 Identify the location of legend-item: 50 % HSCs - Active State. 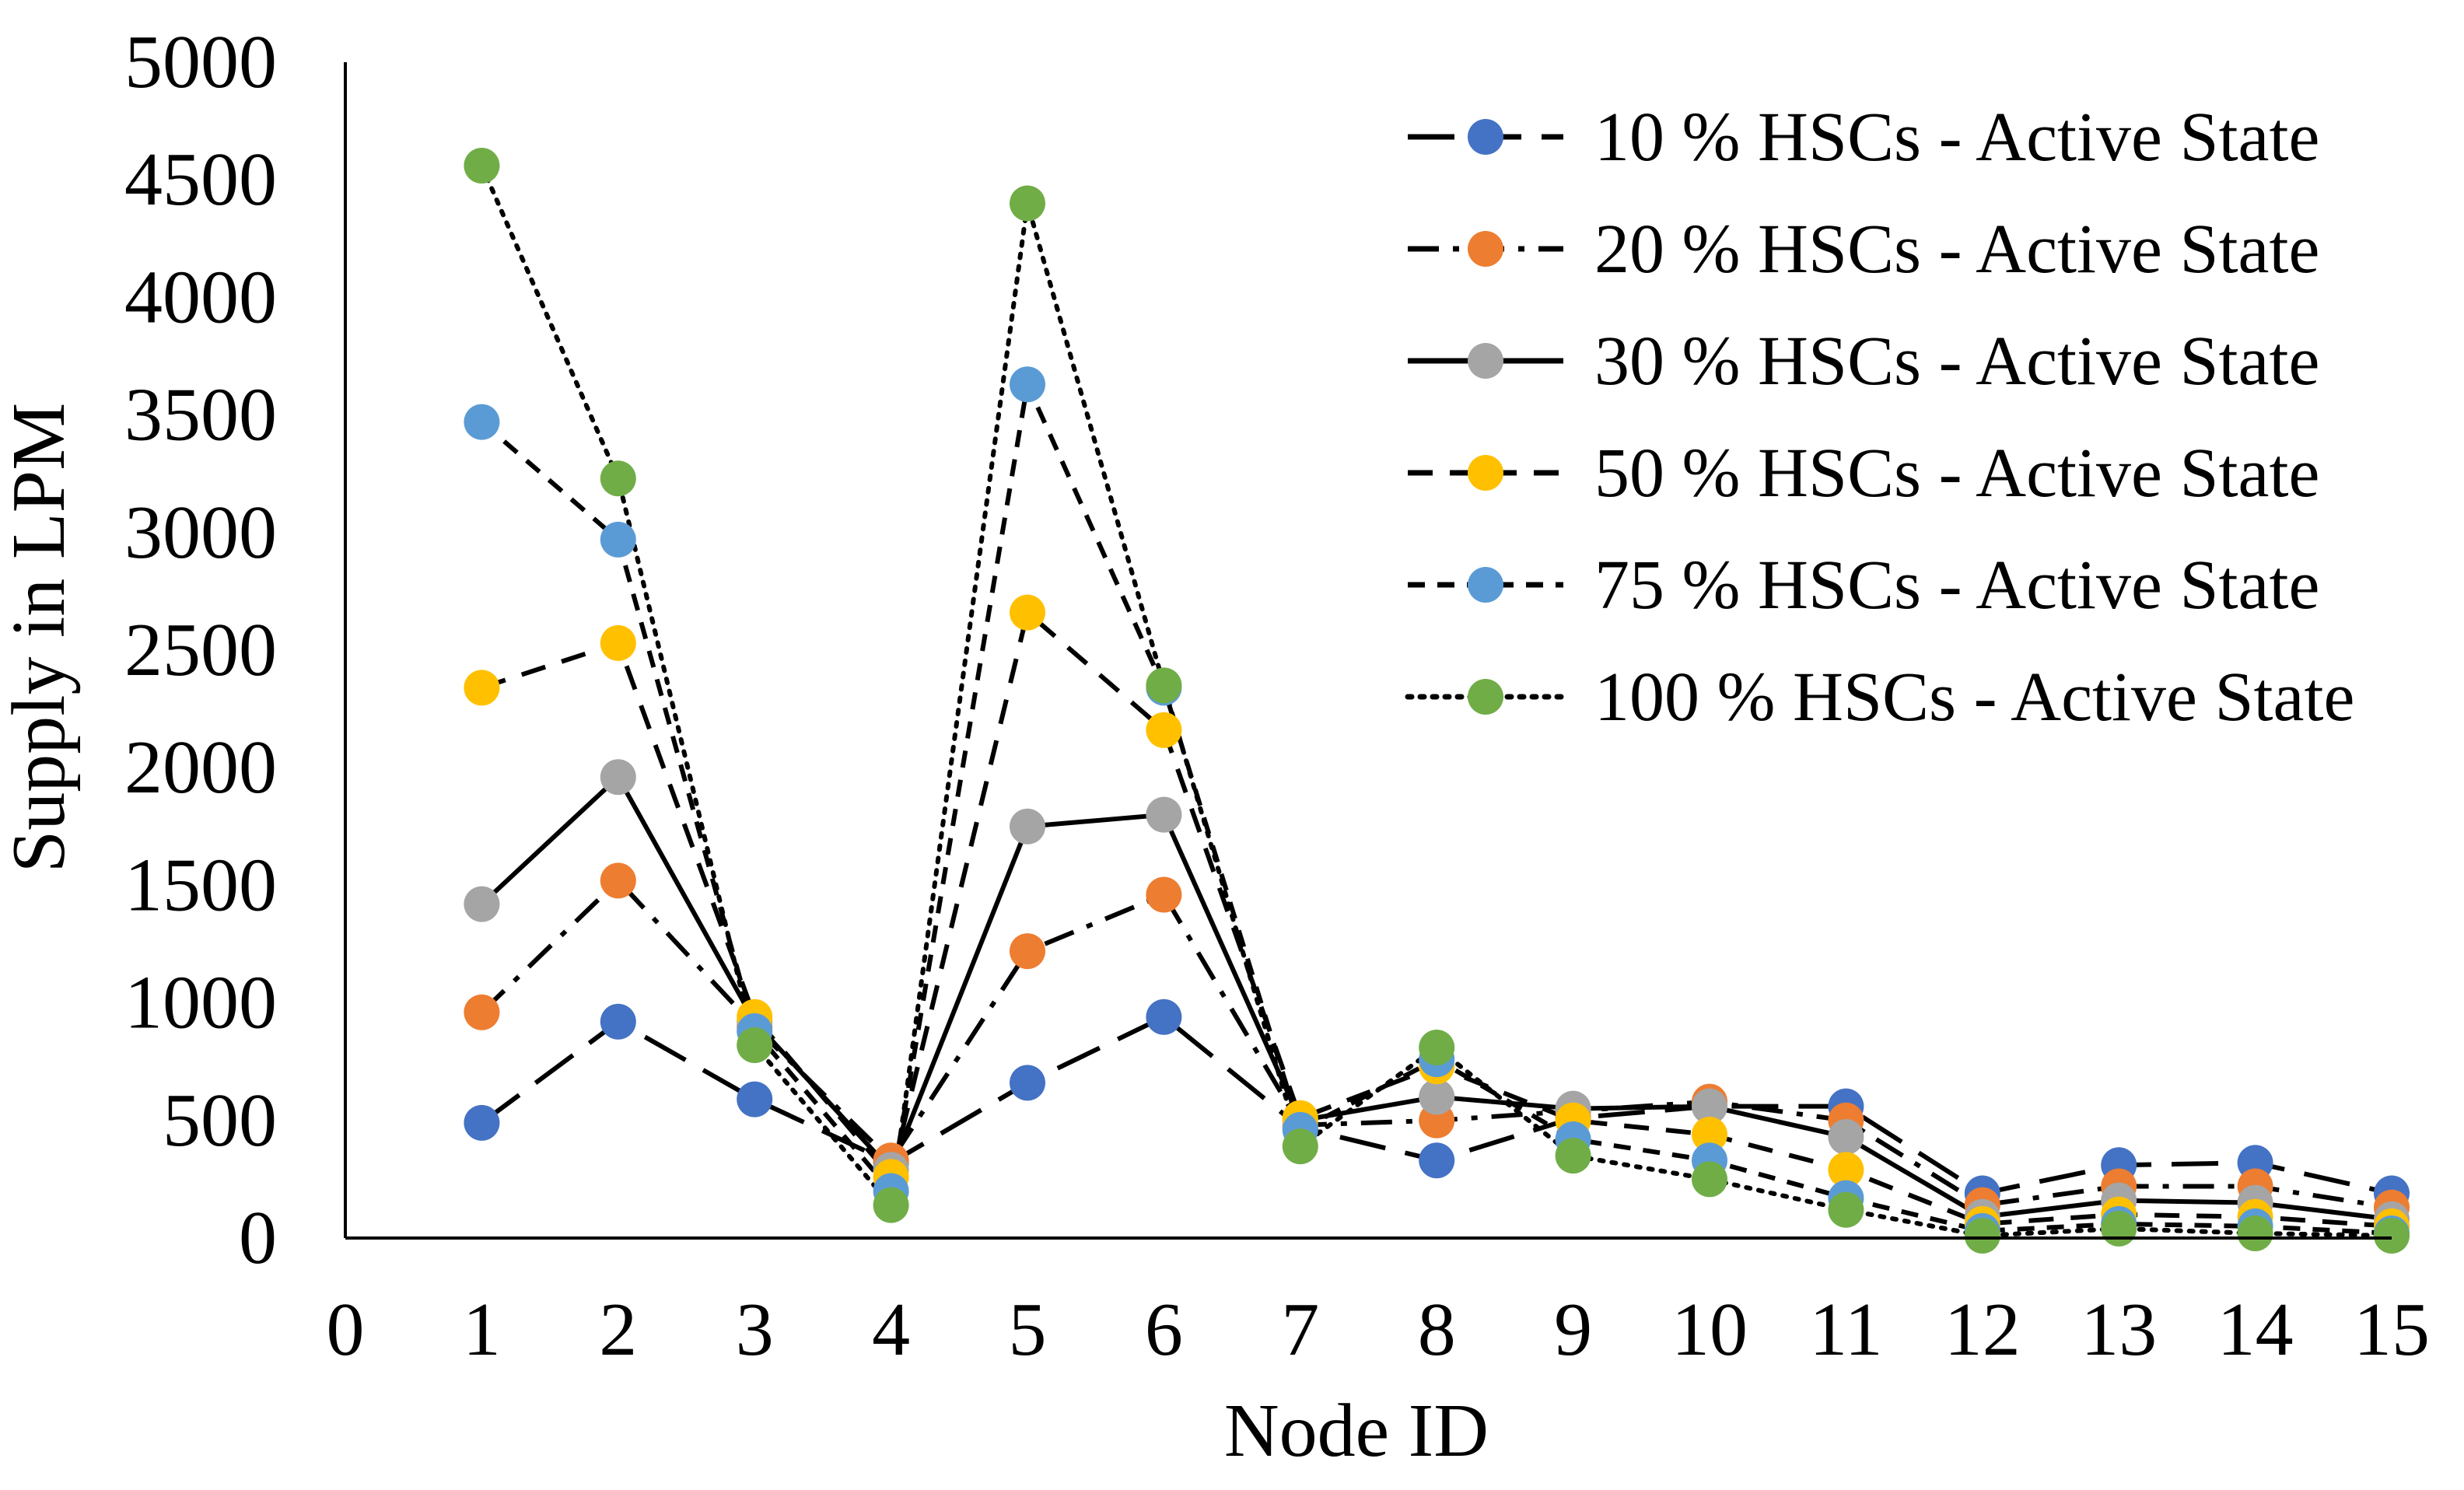
(1864, 473).